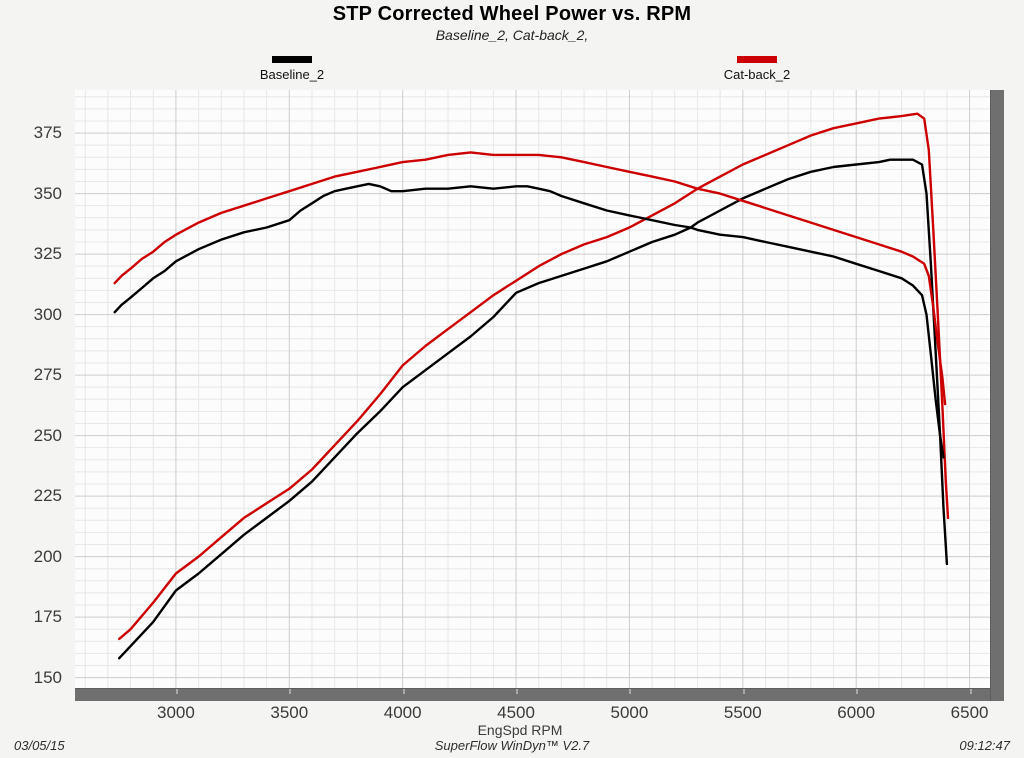 The image size is (1024, 758). I want to click on legend-swatch-baseline, so click(292, 59).